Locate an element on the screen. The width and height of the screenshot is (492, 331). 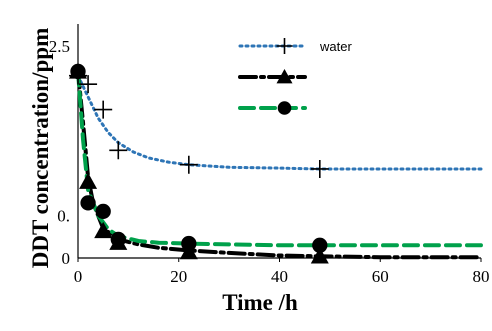
y-tick-label: 2.5 is located at coordinates (59, 46).